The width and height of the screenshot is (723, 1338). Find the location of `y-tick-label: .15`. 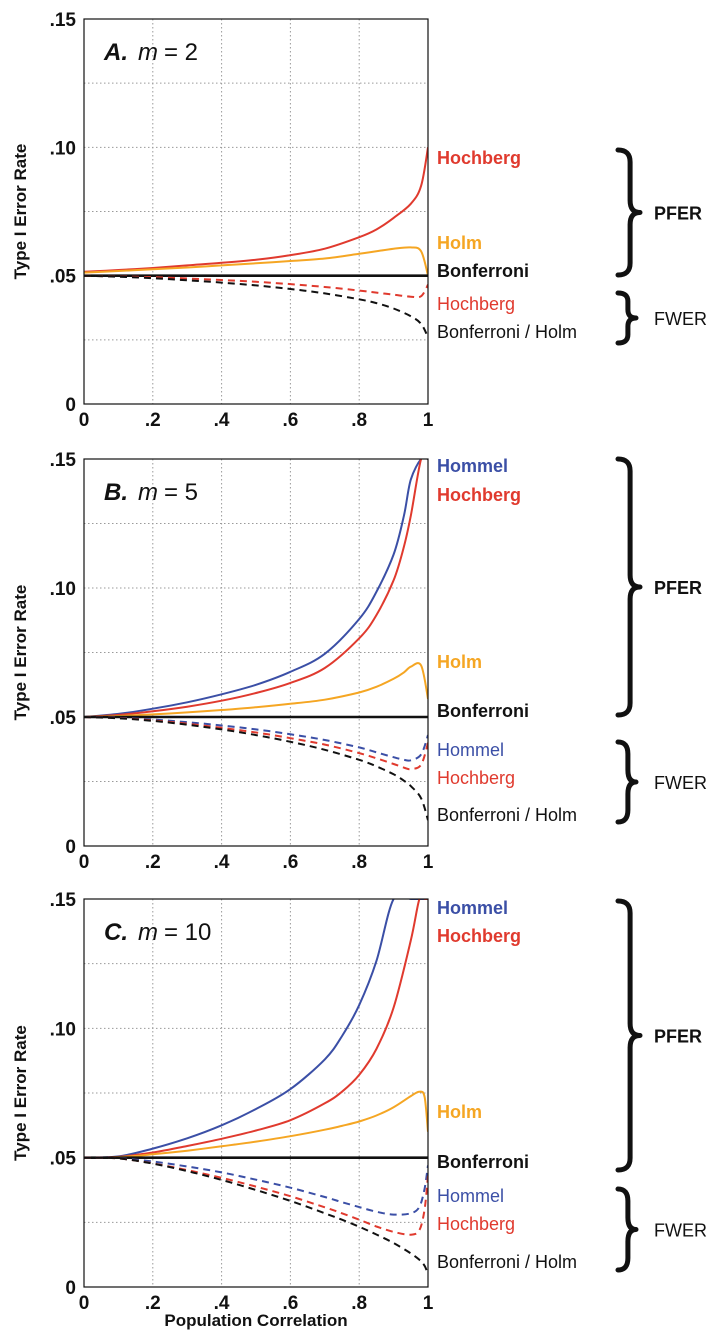

y-tick-label: .15 is located at coordinates (63, 900).